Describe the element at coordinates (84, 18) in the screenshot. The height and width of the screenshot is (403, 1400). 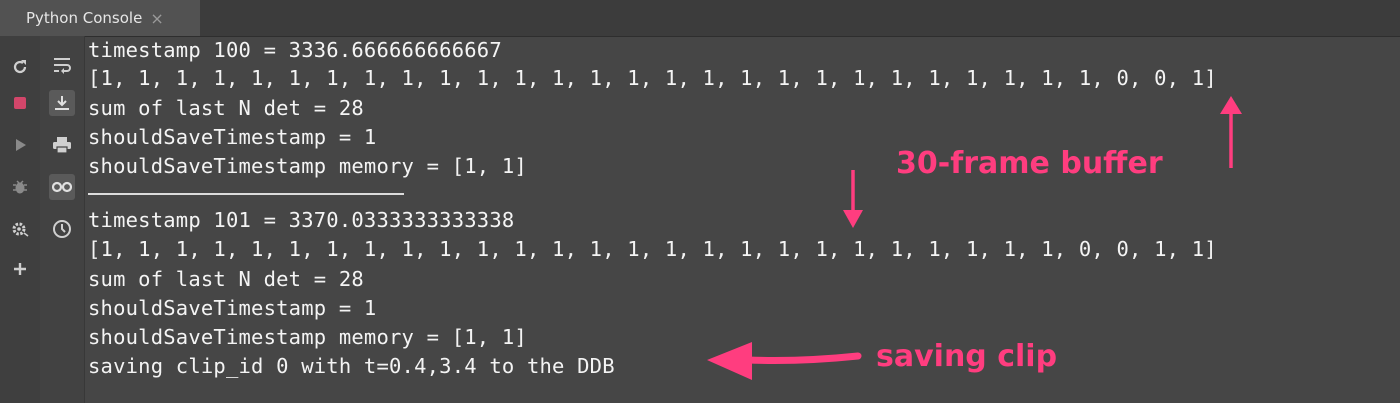
I see `tab-label: Python Console` at that location.